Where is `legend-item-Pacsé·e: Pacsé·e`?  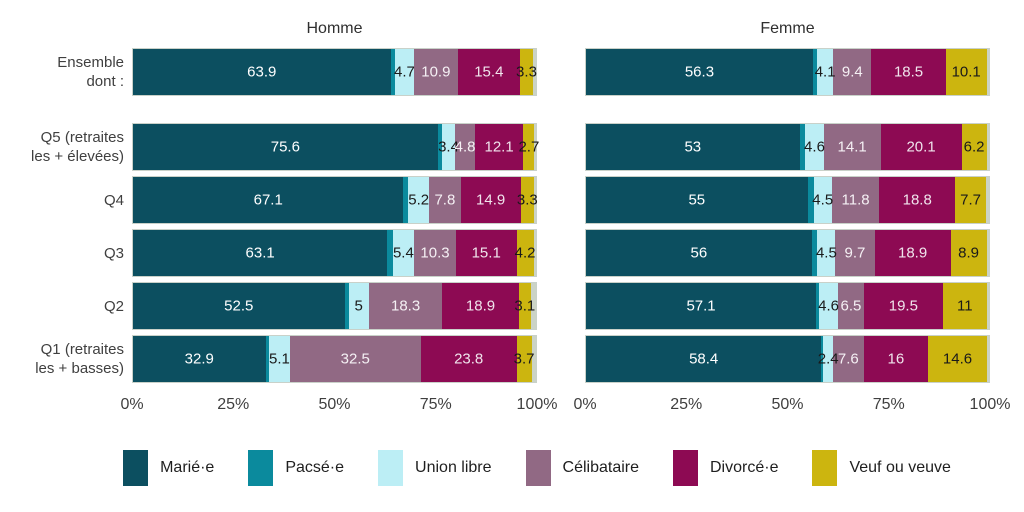 legend-item-Pacsé·e: Pacsé·e is located at coordinates (296, 468).